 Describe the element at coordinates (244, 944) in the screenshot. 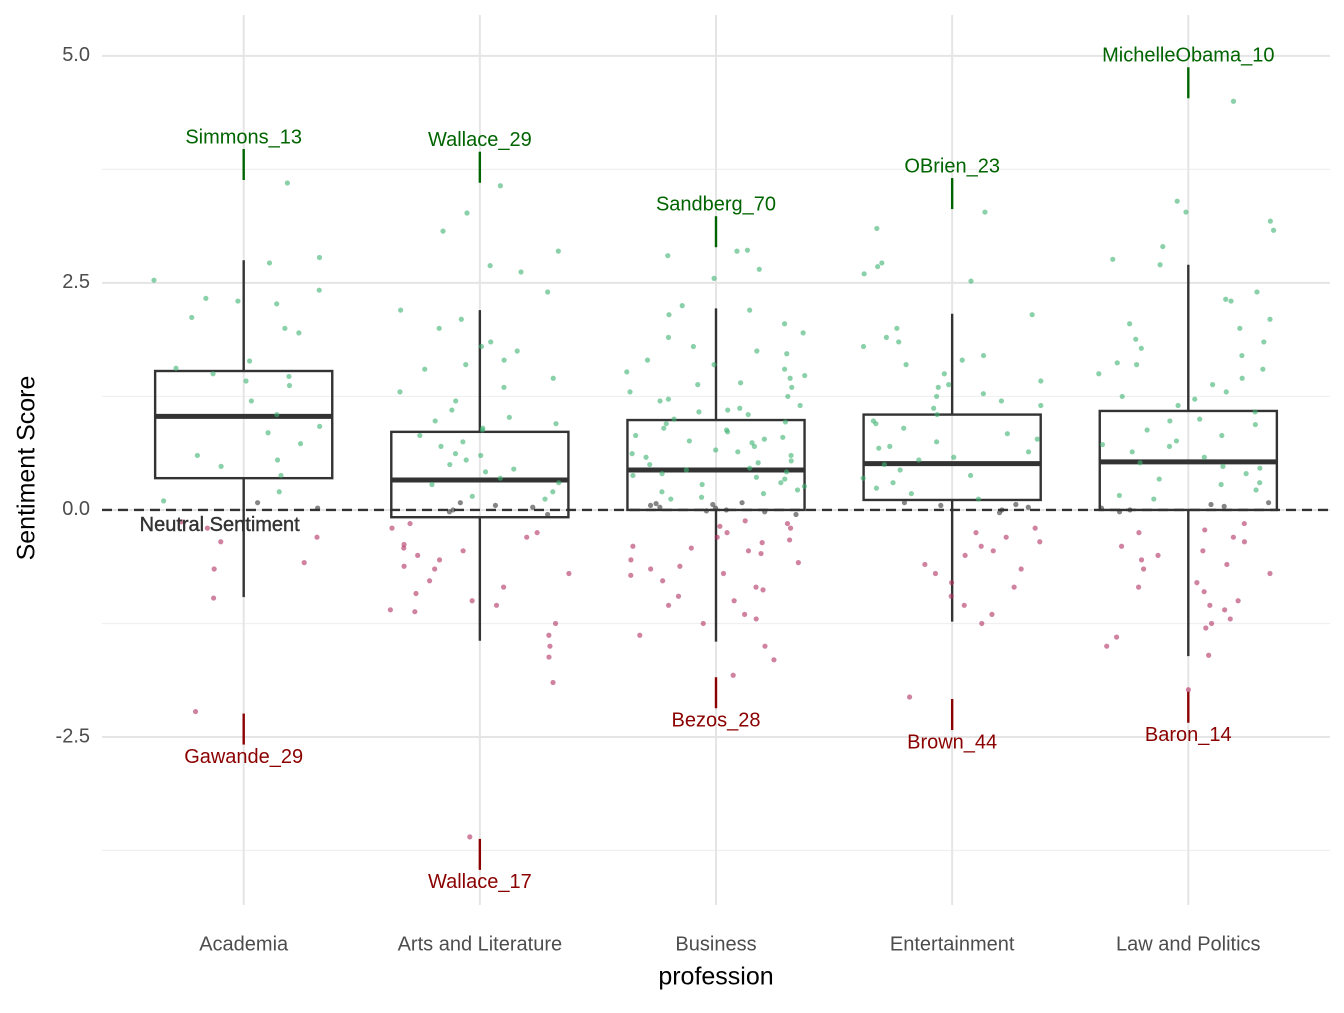

I see `x-tick-label: Academia` at that location.